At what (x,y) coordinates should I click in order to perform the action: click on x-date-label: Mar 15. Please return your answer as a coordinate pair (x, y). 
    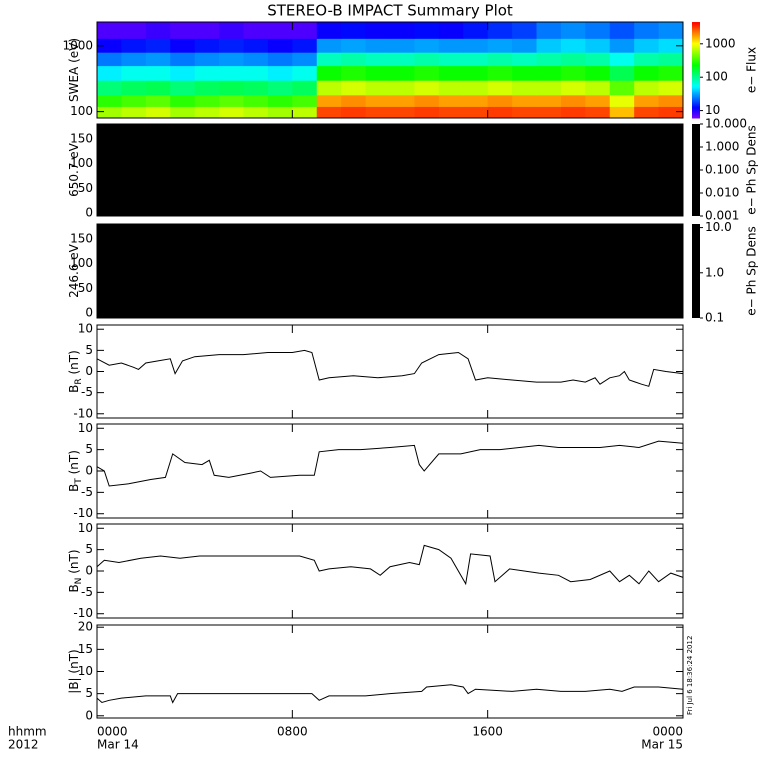
    Looking at the image, I should click on (662, 745).